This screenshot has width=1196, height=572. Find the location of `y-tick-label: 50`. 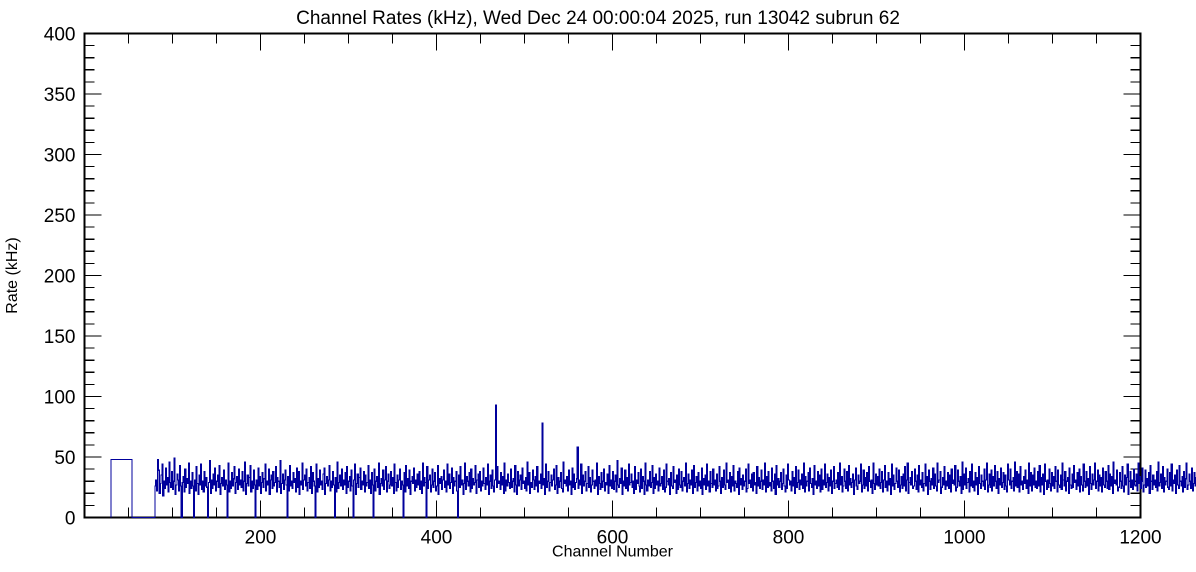

y-tick-label: 50 is located at coordinates (64, 458).